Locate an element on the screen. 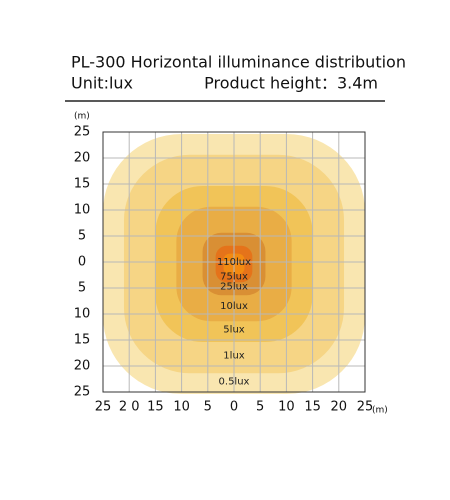  level-label: 0.5lux is located at coordinates (234, 382).